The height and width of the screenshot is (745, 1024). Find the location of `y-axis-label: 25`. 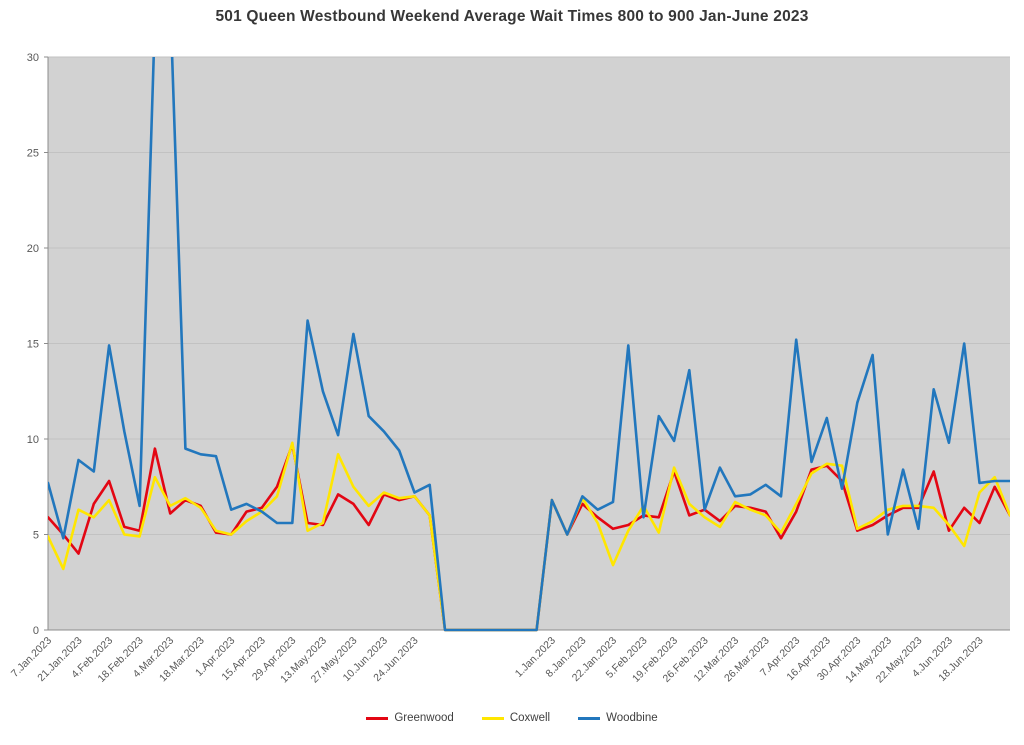

y-axis-label: 25 is located at coordinates (33, 154).